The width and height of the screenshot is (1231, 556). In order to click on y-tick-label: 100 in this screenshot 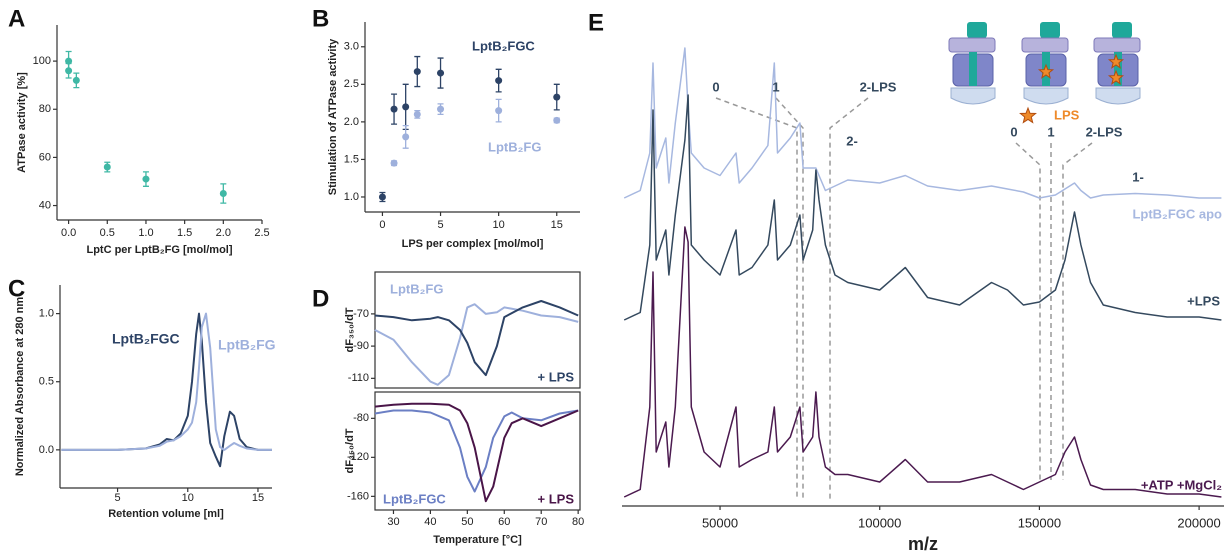, I will do `click(42, 61)`.